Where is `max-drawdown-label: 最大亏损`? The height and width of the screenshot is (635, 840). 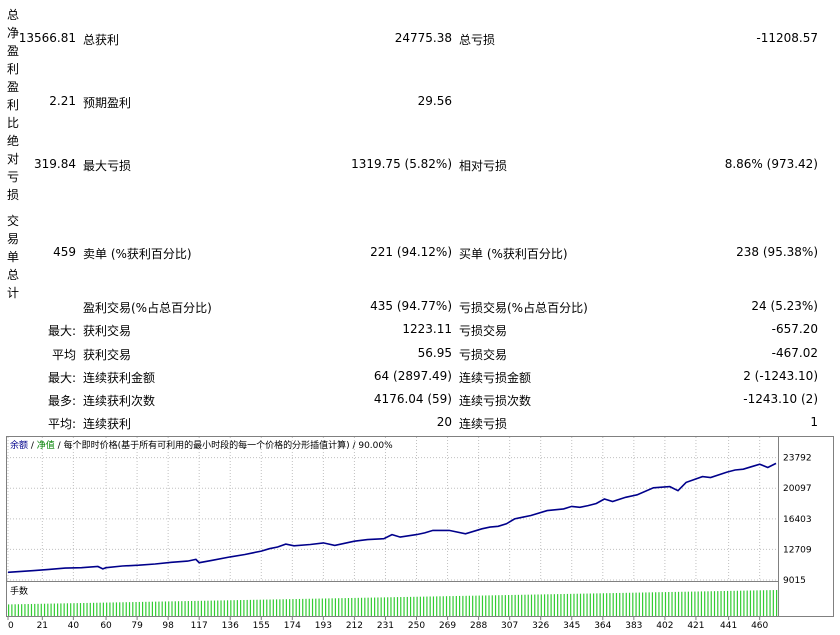 max-drawdown-label: 最大亏损 is located at coordinates (107, 166).